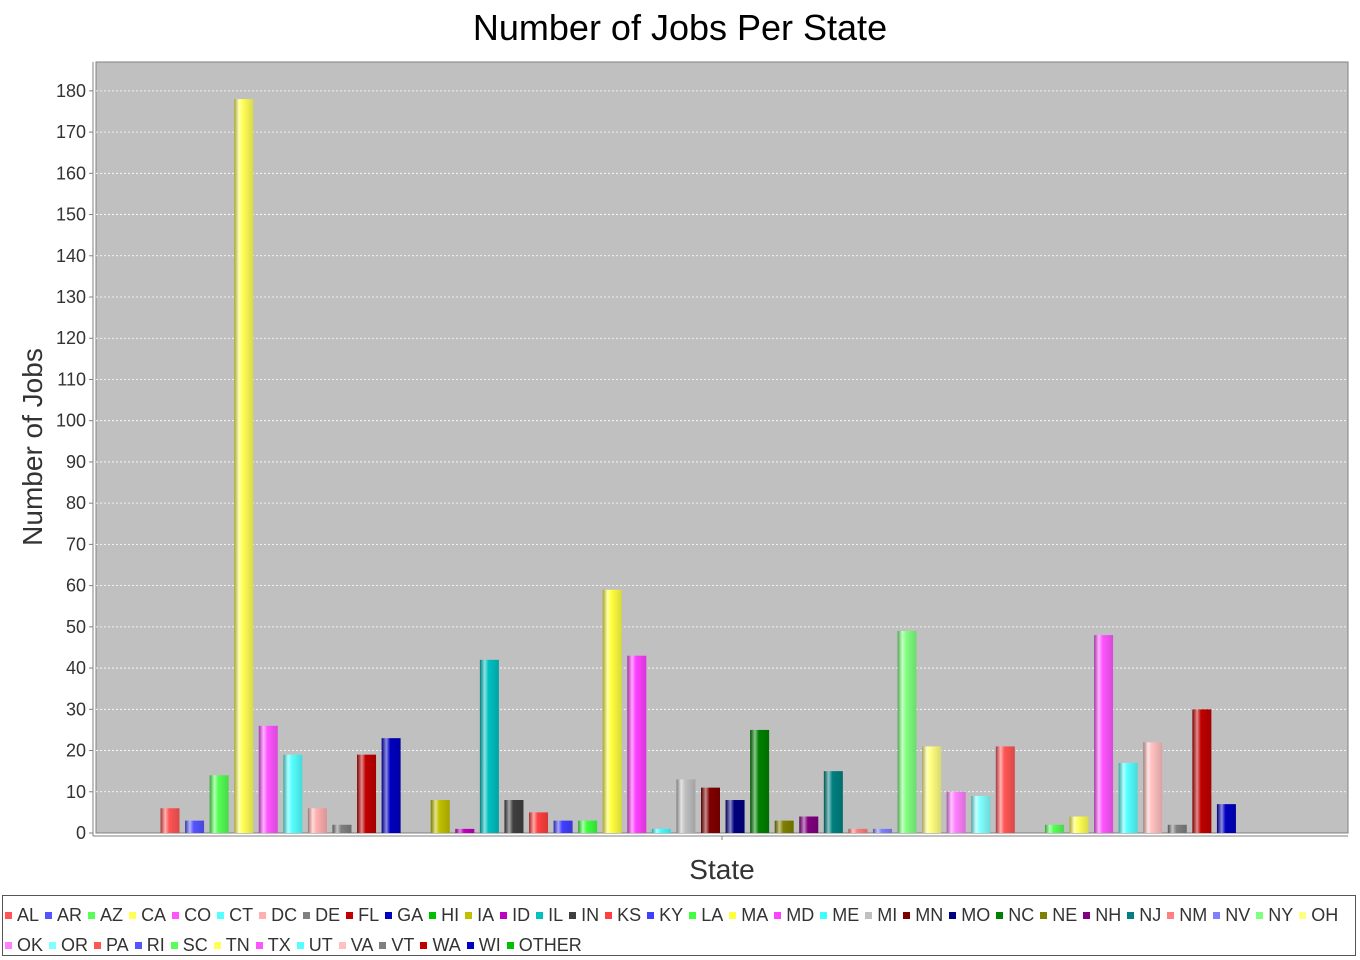  Describe the element at coordinates (76, 709) in the screenshot. I see `y-tick-label: 30` at that location.